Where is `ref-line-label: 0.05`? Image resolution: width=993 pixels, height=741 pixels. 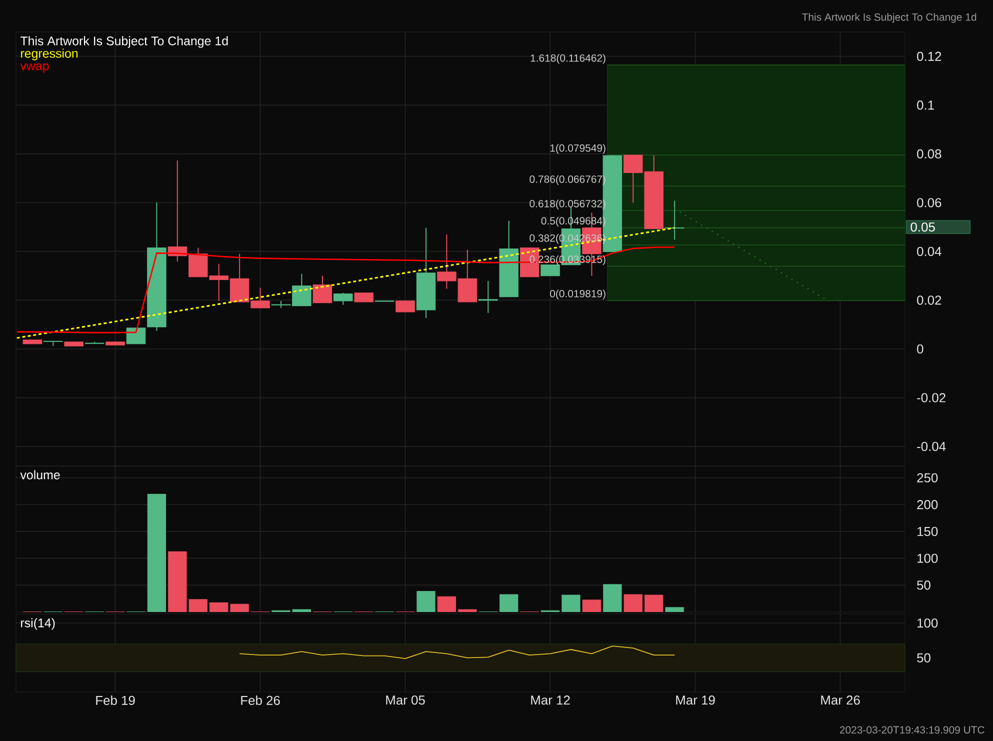 ref-line-label: 0.05 is located at coordinates (922, 227).